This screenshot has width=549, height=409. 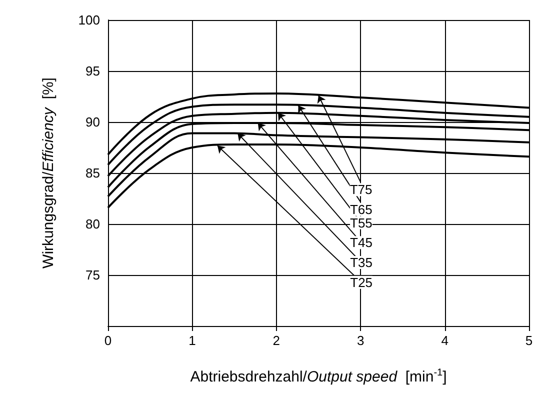 What do you see at coordinates (444, 340) in the screenshot?
I see `x-tick-label: 4` at bounding box center [444, 340].